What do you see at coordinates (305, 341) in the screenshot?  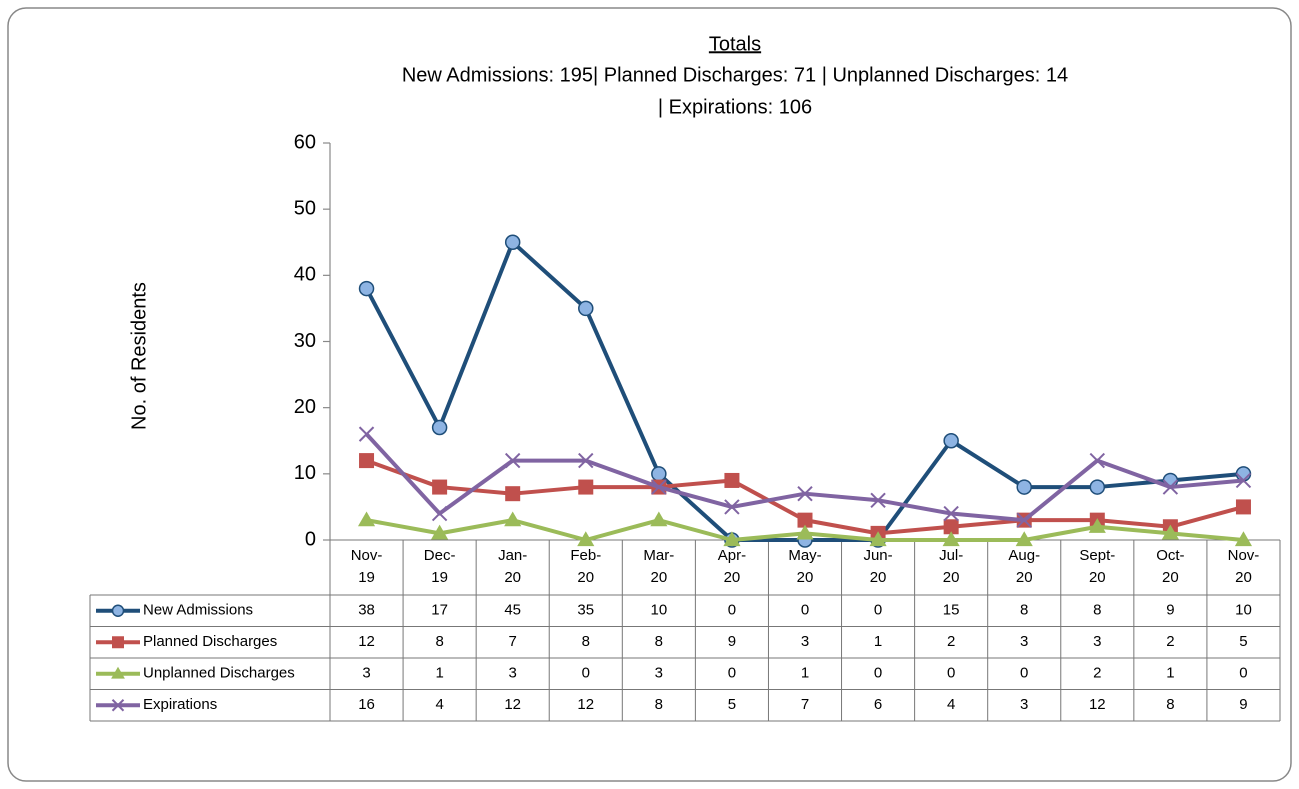 I see `y-tick-label: 30` at bounding box center [305, 341].